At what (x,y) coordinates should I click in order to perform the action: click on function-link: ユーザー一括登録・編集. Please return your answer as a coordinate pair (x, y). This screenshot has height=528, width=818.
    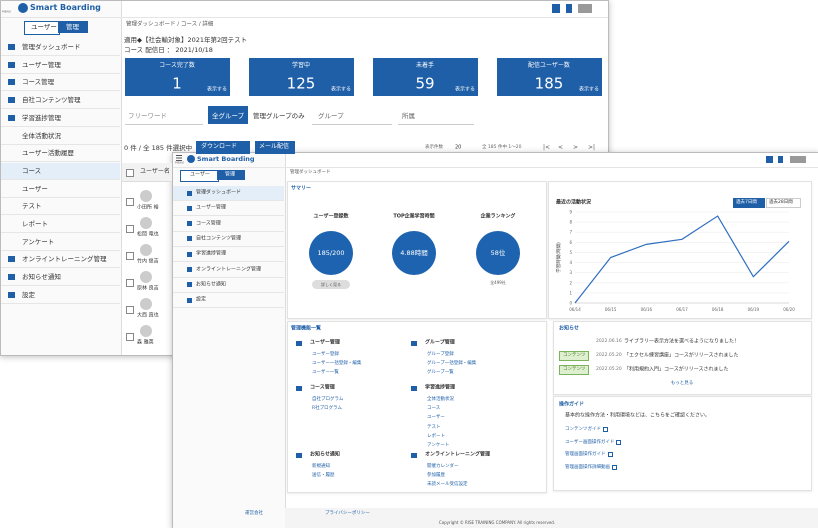
    Looking at the image, I should click on (337, 363).